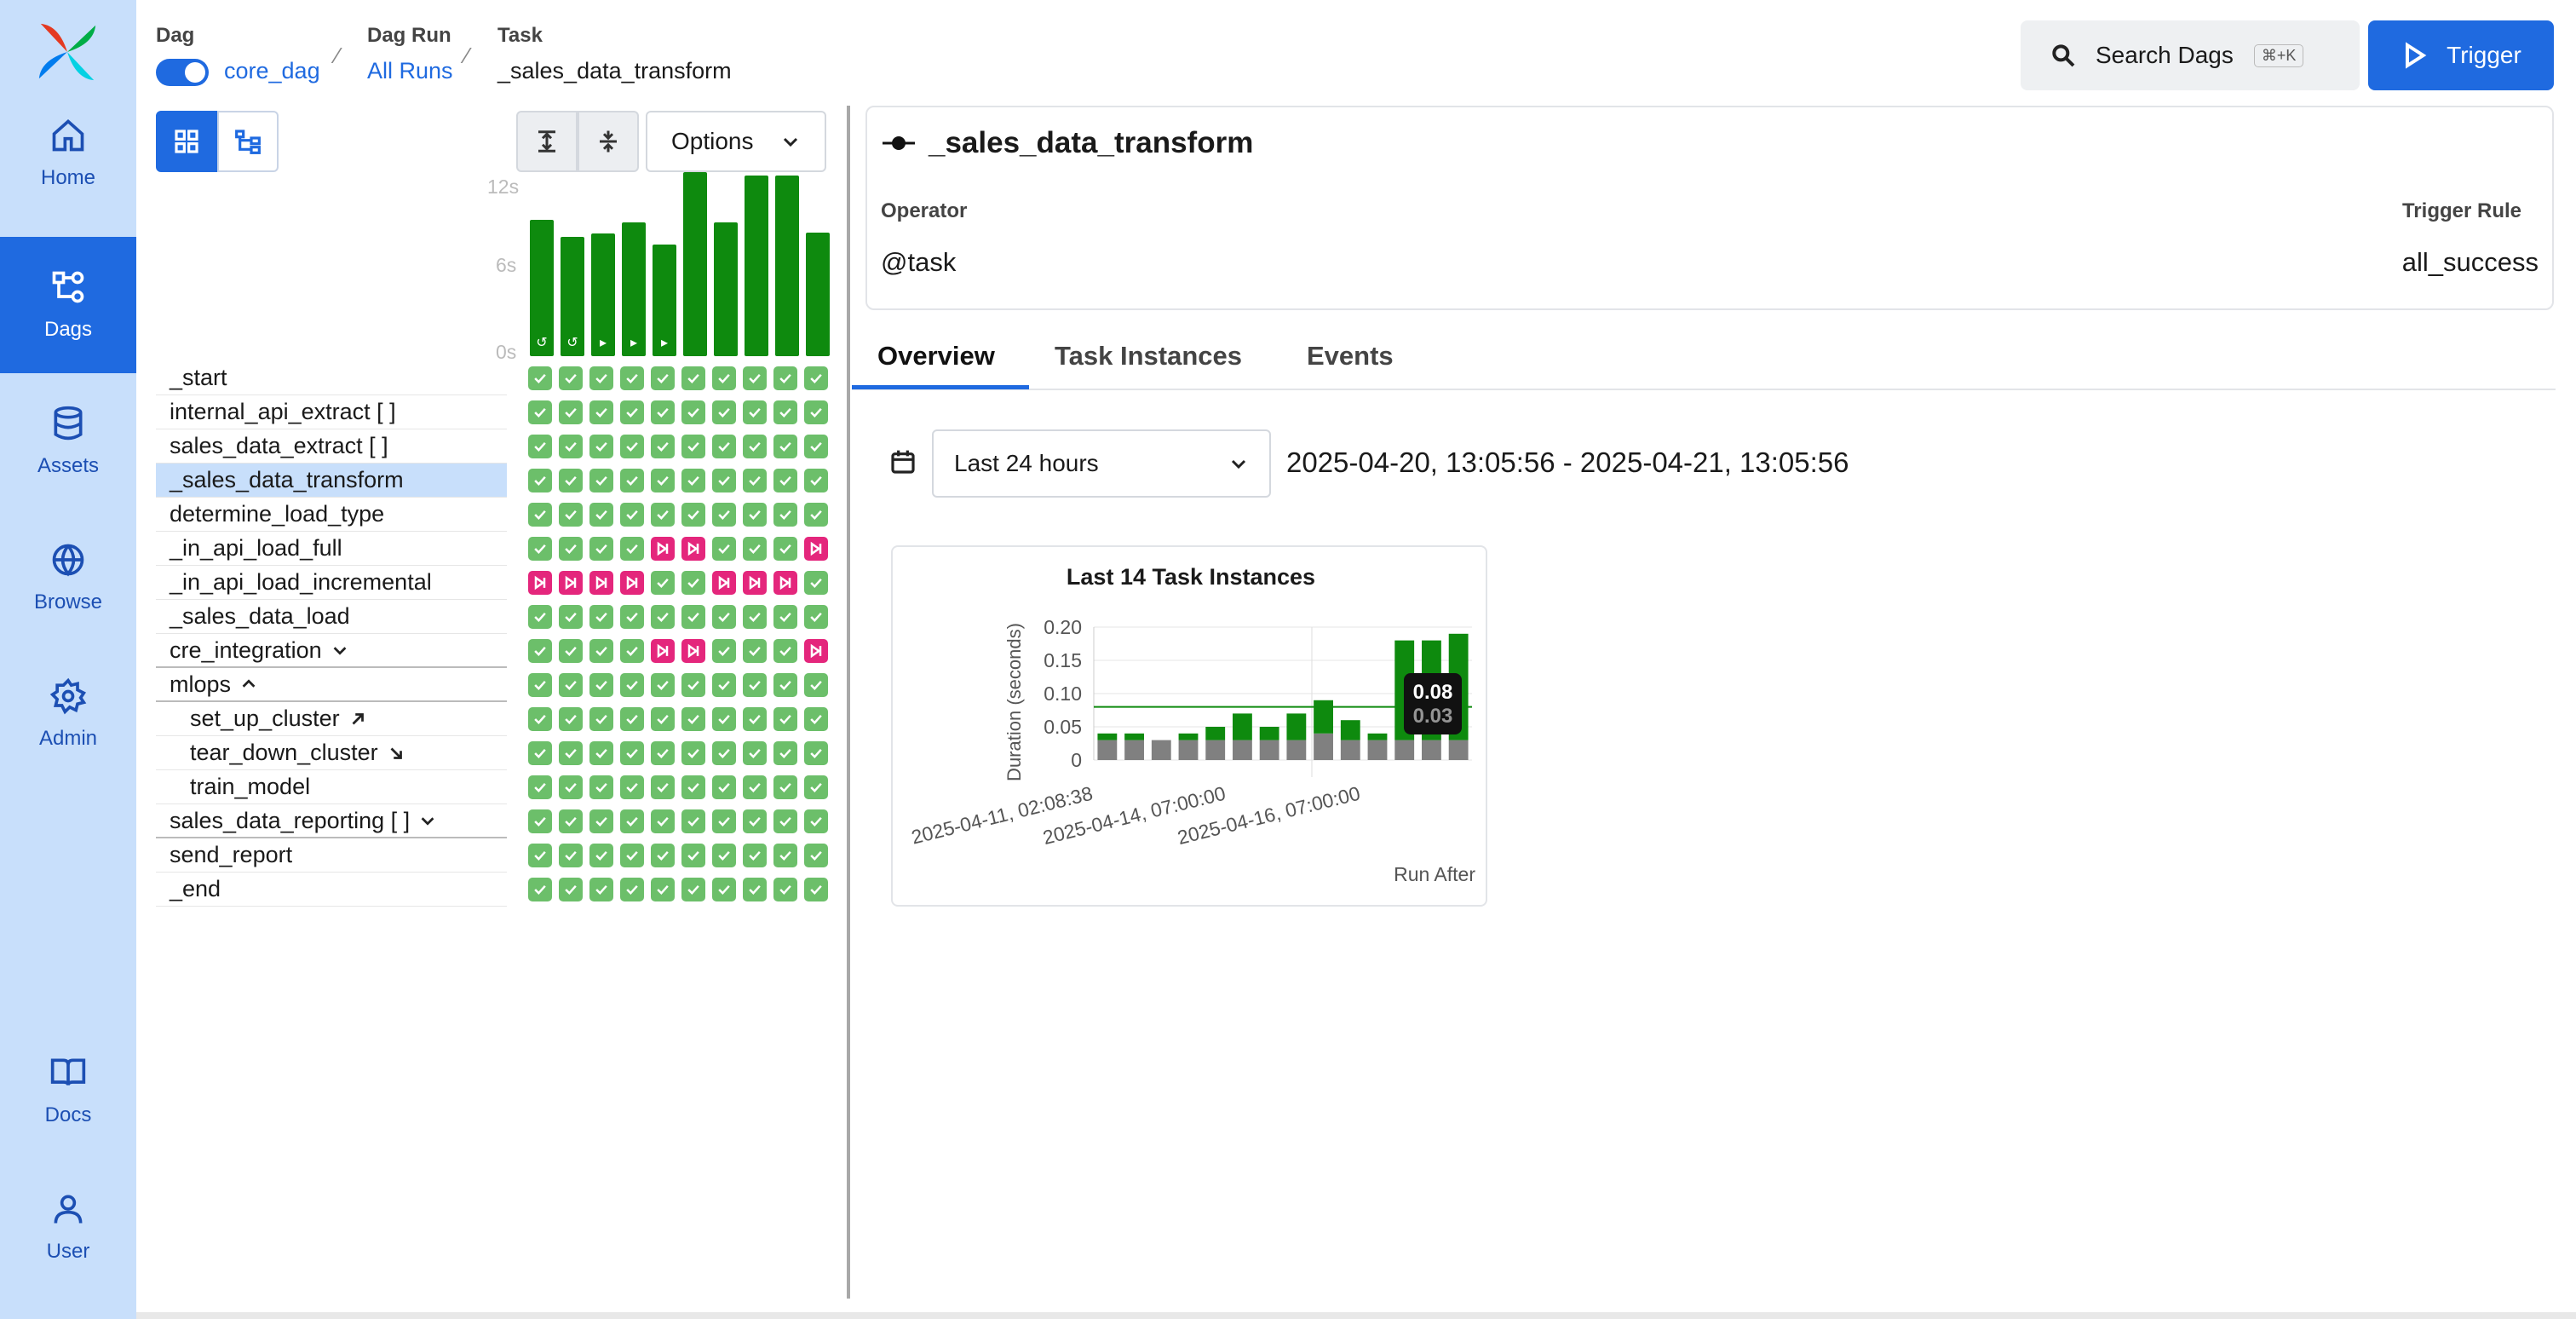  I want to click on tab-overview: Overview, so click(936, 356).